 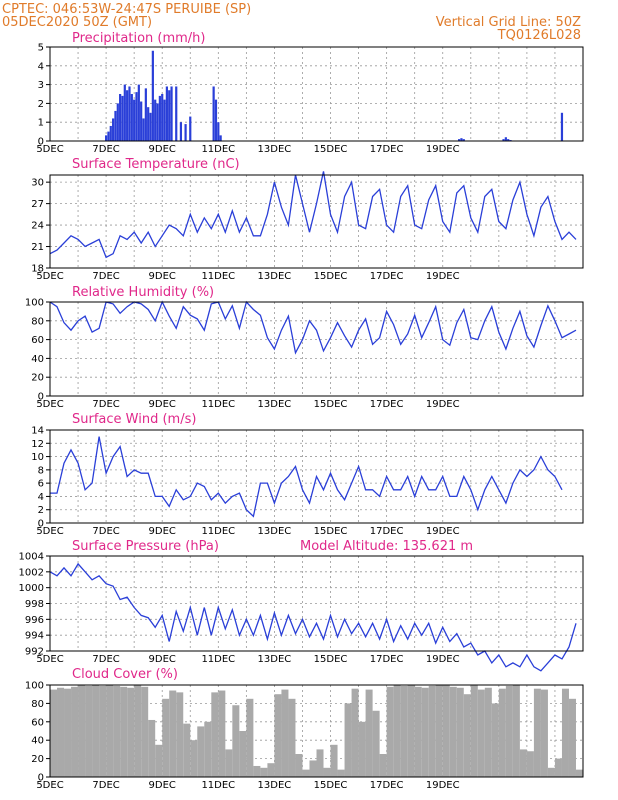 I want to click on ytick-label: 3, so click(x=41, y=85).